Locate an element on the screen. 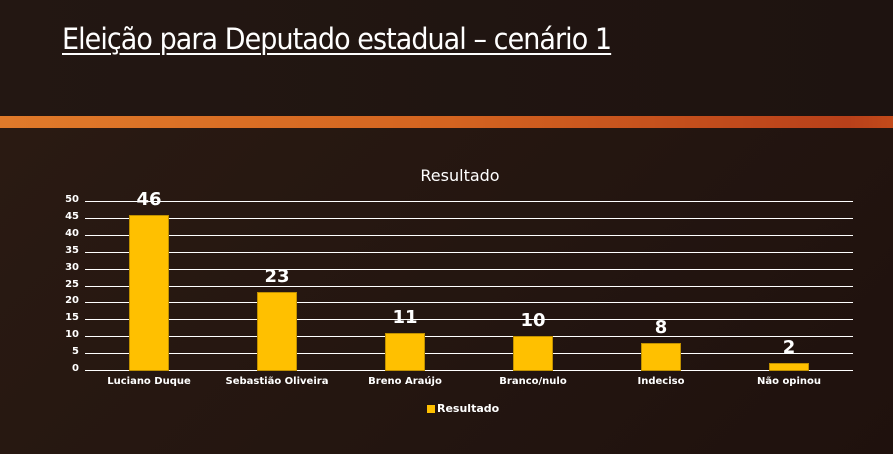 The height and width of the screenshot is (454, 893). y-tick-label: 40 is located at coordinates (72, 233).